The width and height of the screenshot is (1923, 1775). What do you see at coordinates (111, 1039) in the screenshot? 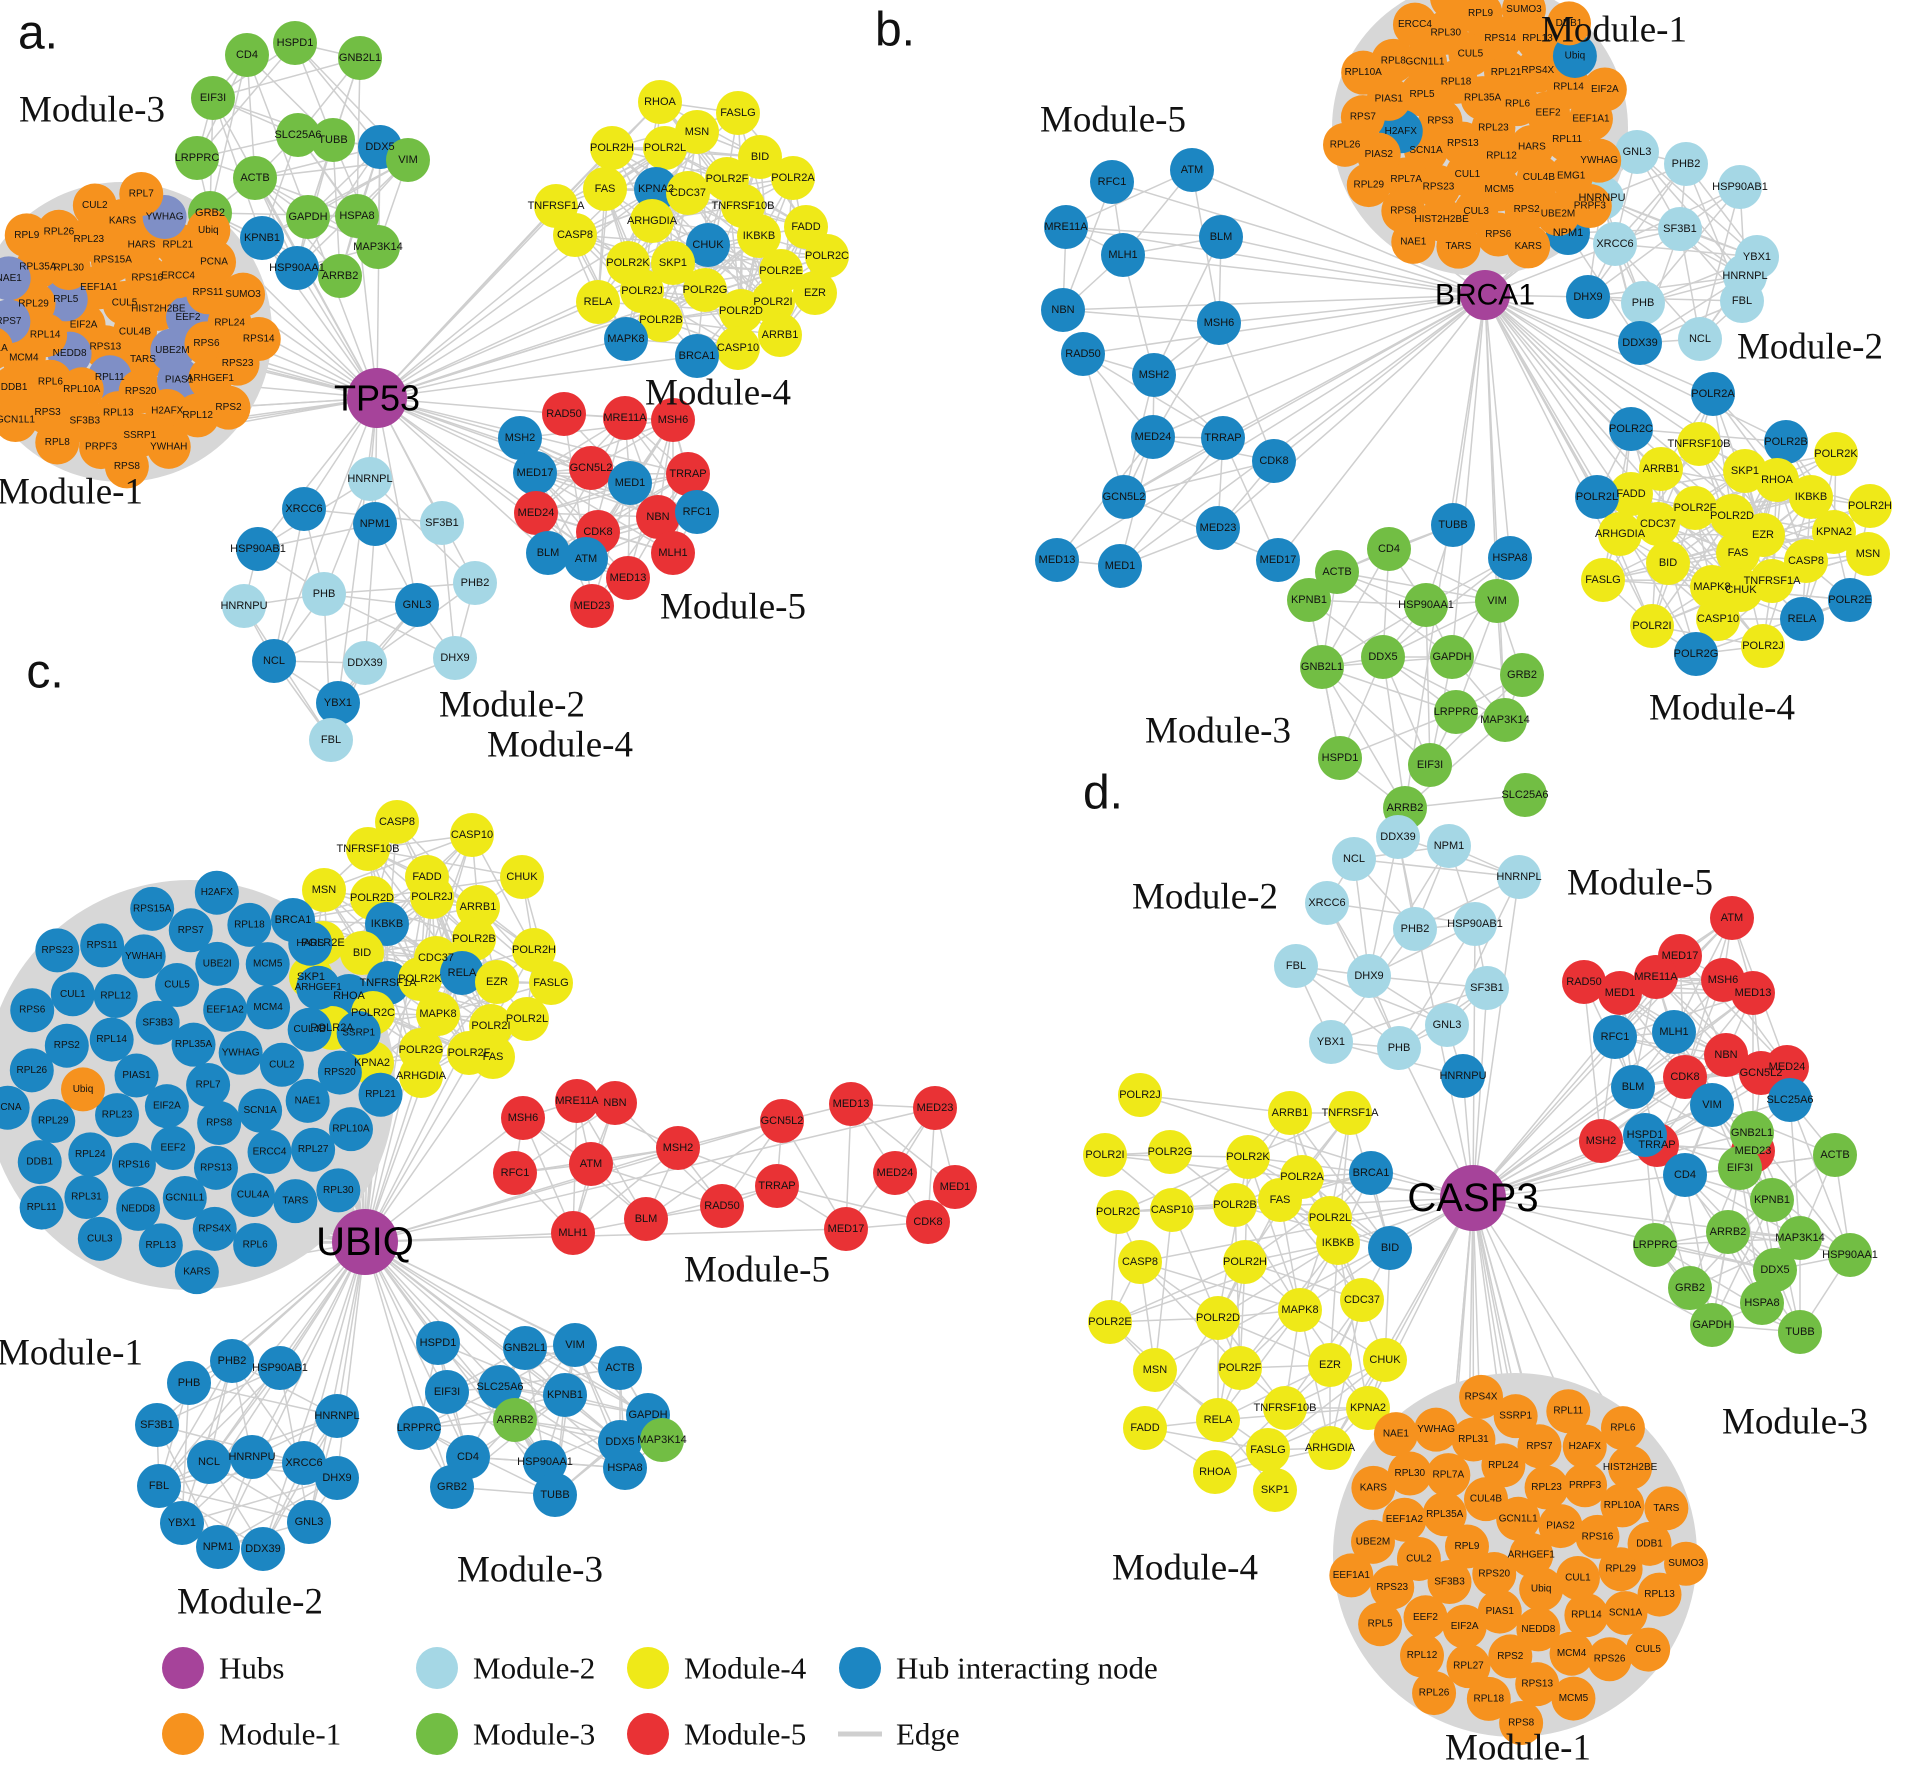
I see `network-node-RPL14` at bounding box center [111, 1039].